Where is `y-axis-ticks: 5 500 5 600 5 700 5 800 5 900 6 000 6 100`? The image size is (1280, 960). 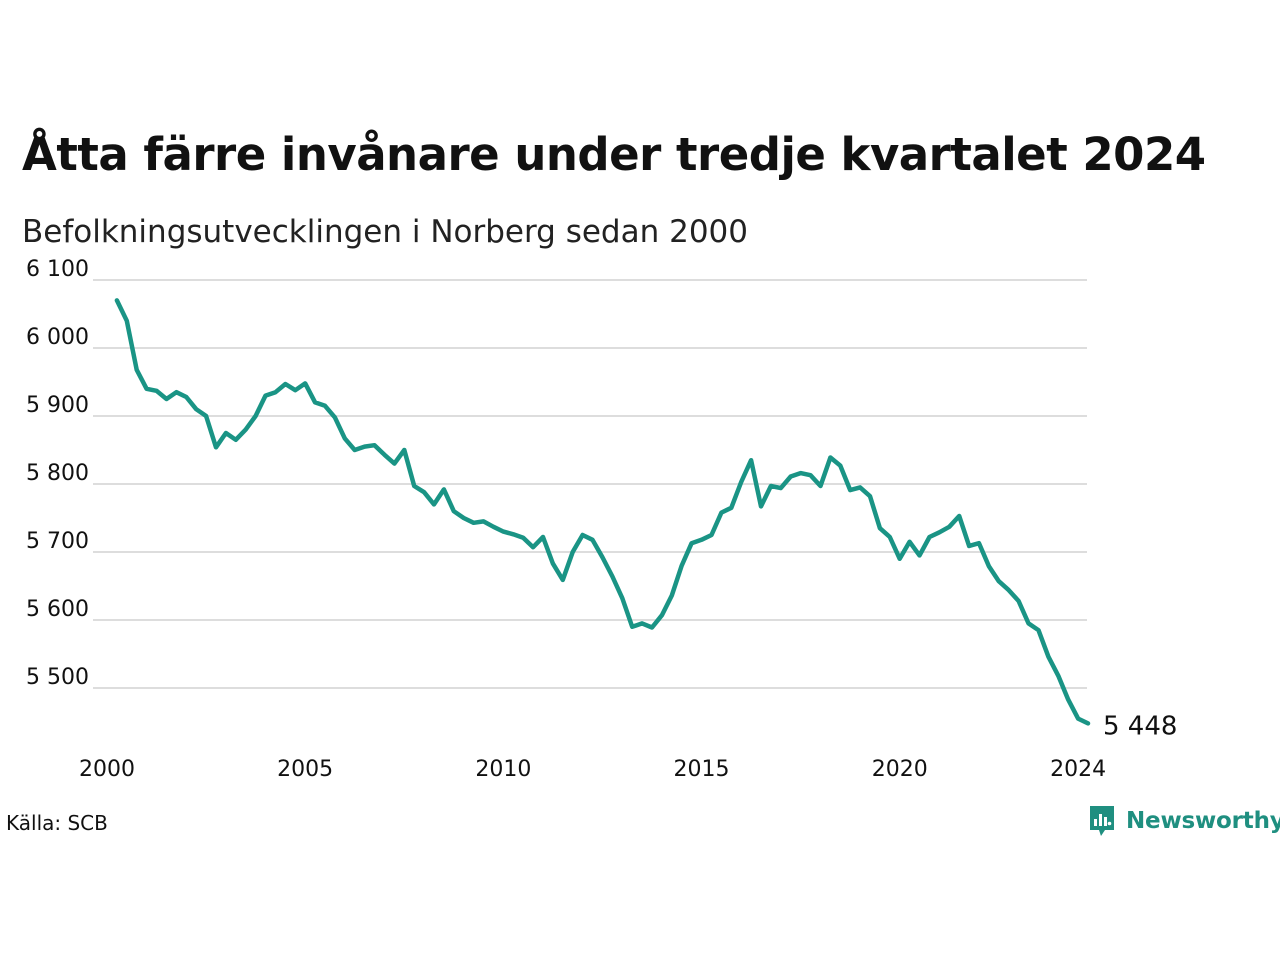 y-axis-ticks: 5 500 5 600 5 700 5 800 5 900 6 000 6 100 is located at coordinates (57, 473).